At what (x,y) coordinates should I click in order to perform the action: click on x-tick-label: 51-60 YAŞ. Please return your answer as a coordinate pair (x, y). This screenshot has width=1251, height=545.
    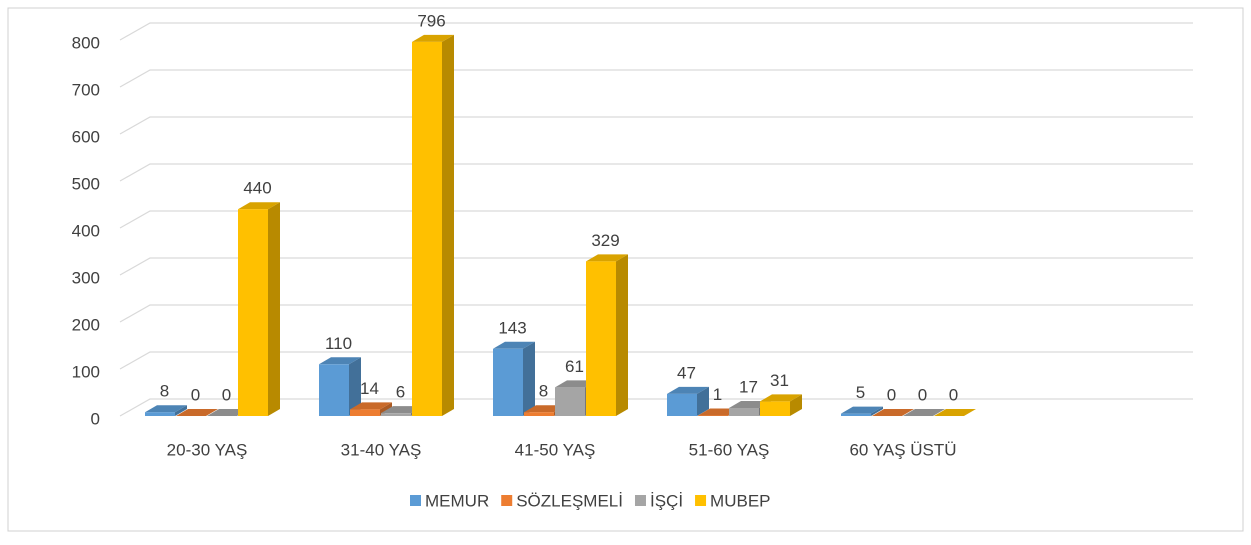
    Looking at the image, I should click on (729, 449).